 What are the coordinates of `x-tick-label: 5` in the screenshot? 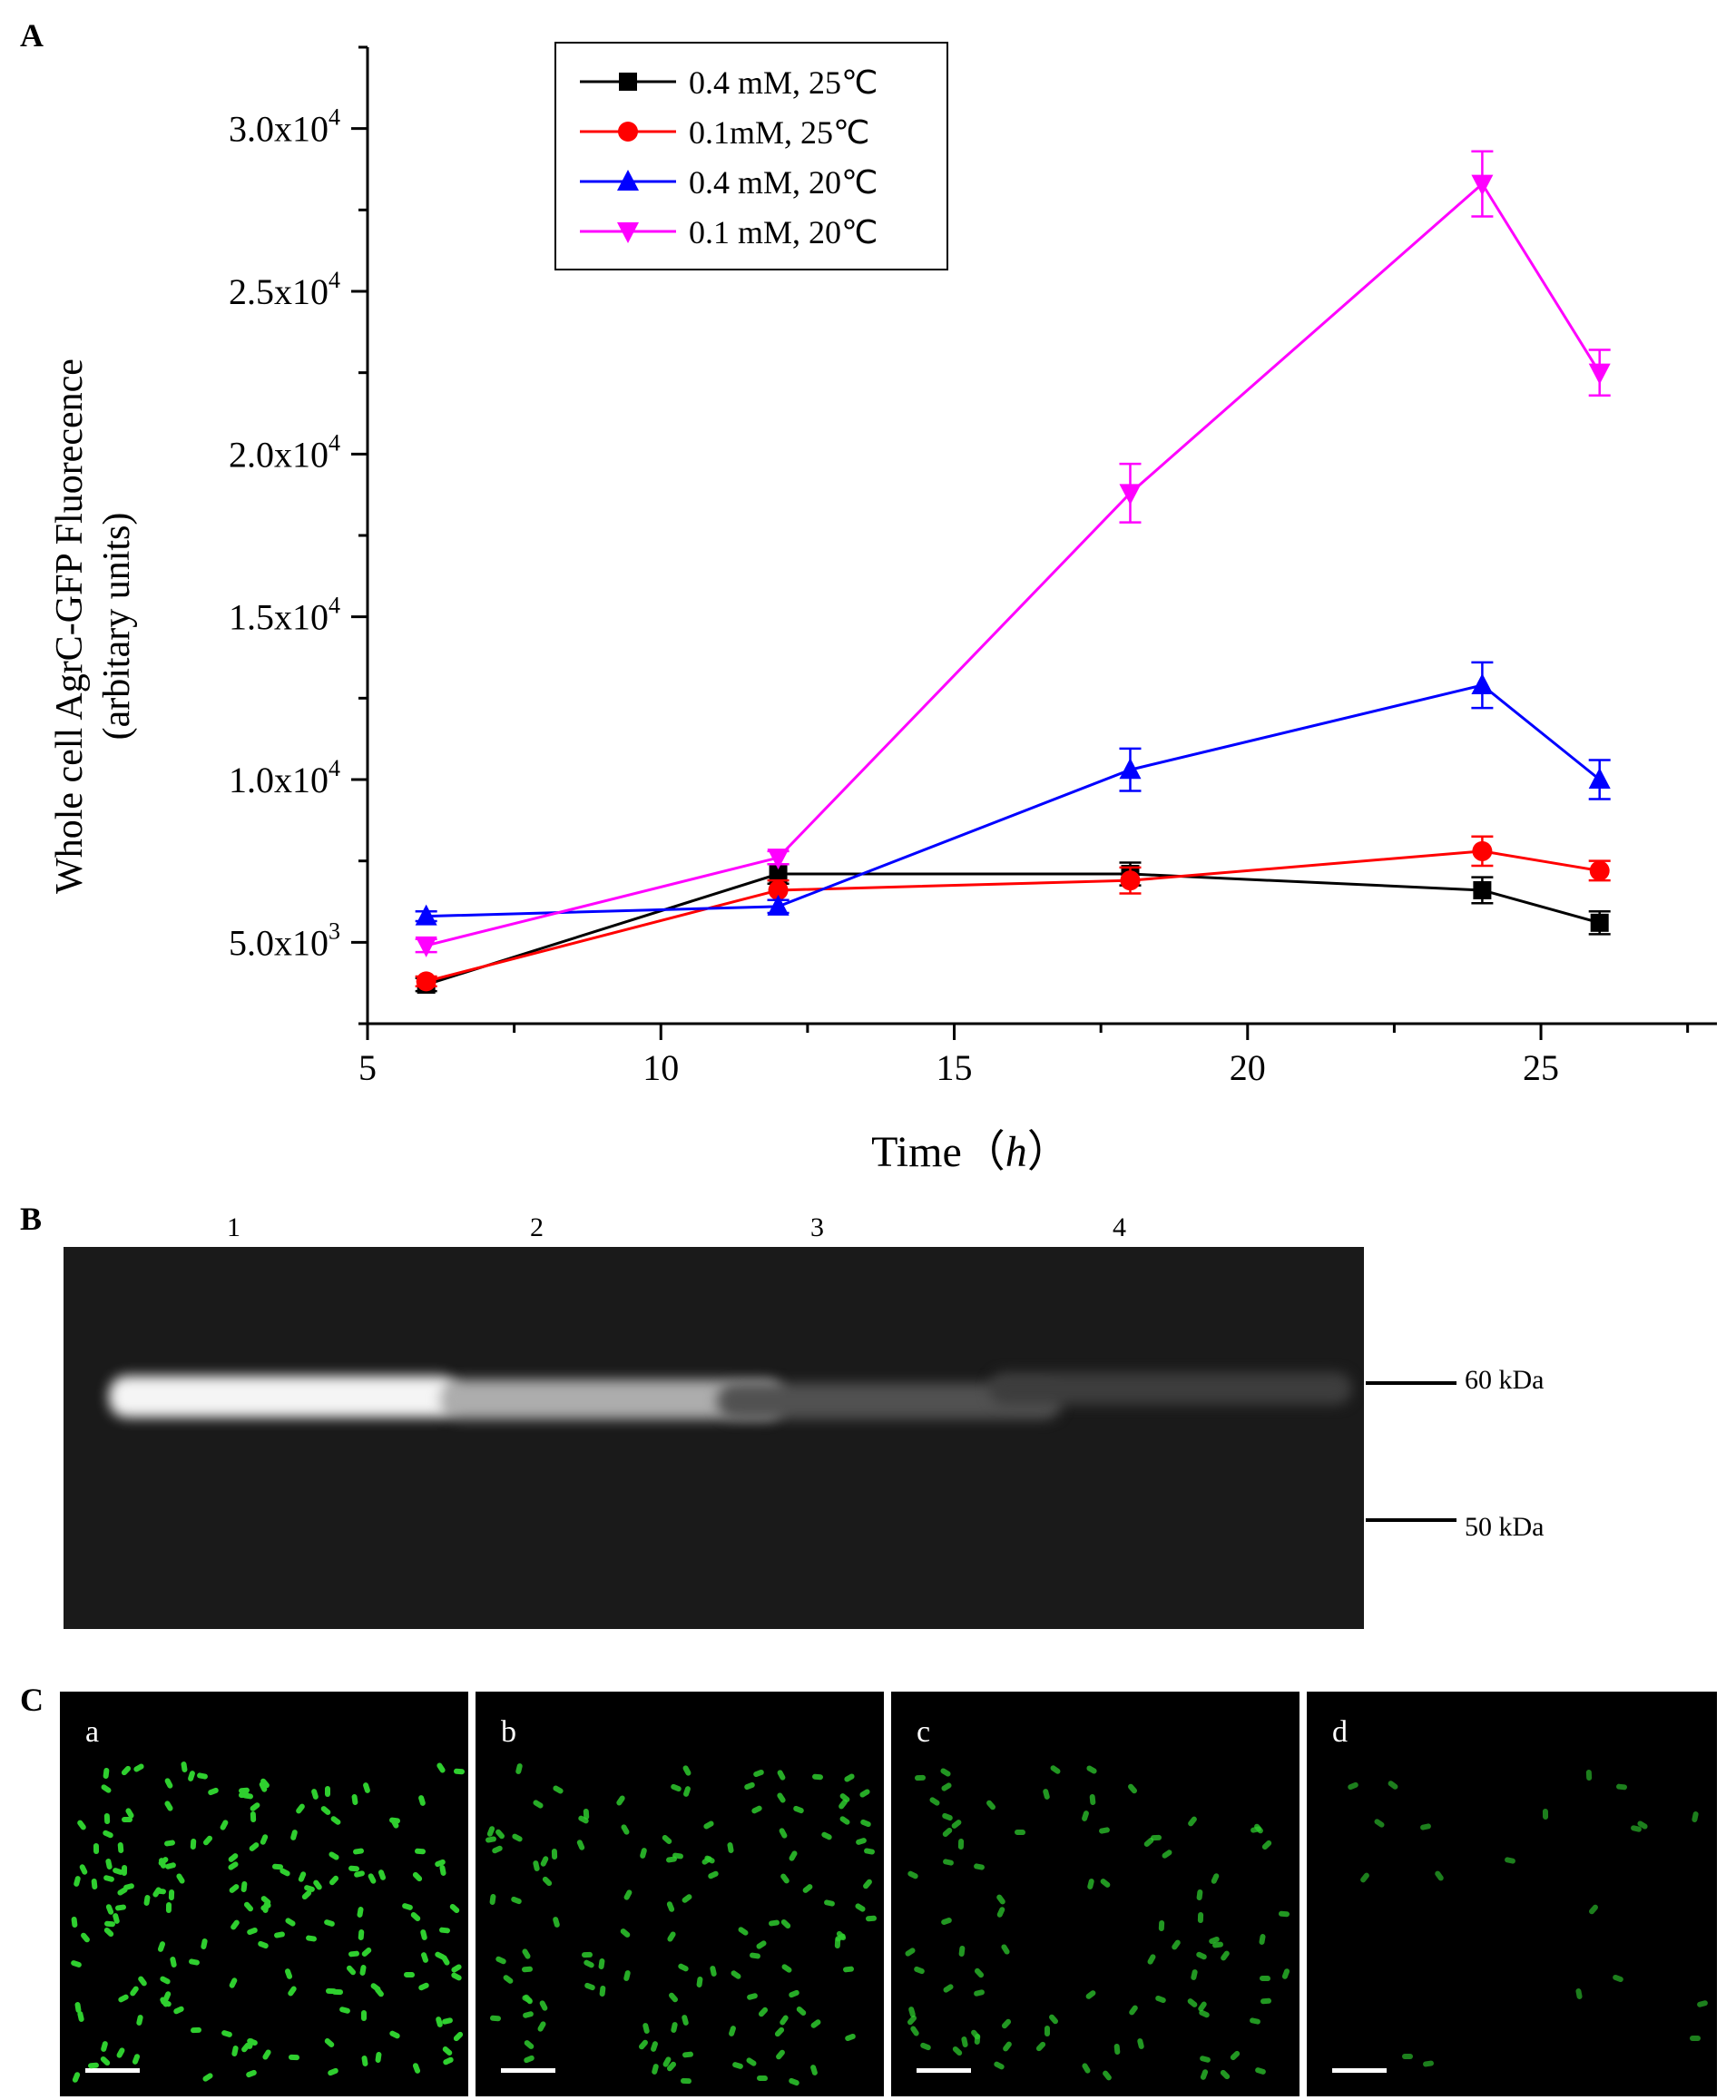 It's located at (367, 1067).